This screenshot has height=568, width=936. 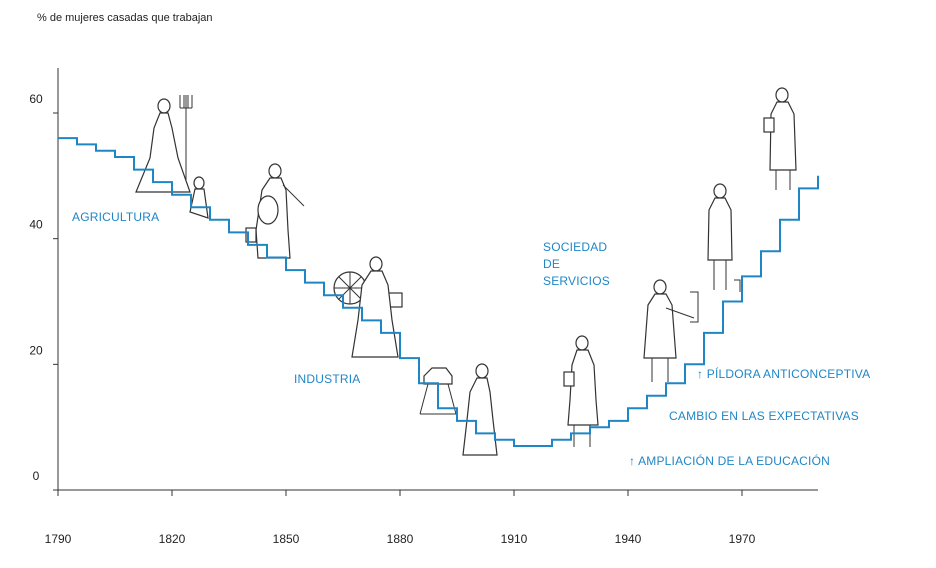 What do you see at coordinates (36, 99) in the screenshot?
I see `y-tick-label-60: 60` at bounding box center [36, 99].